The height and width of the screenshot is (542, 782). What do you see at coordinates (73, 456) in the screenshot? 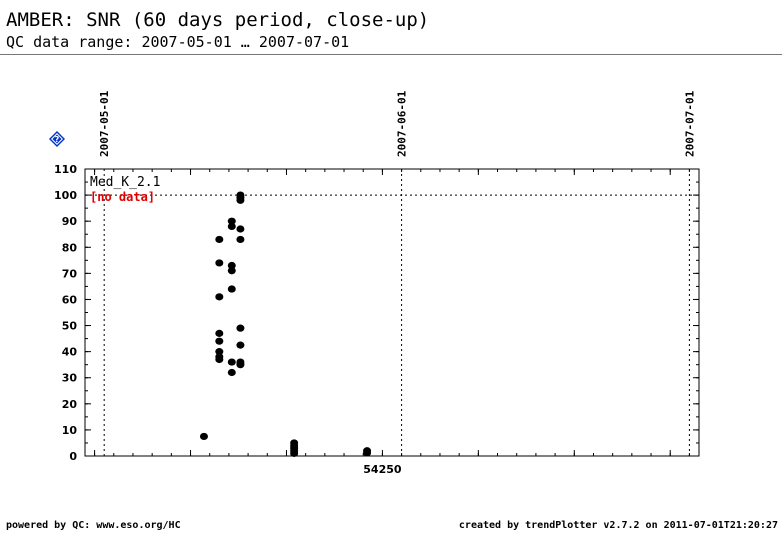
I see `y-tick-label: 0` at bounding box center [73, 456].